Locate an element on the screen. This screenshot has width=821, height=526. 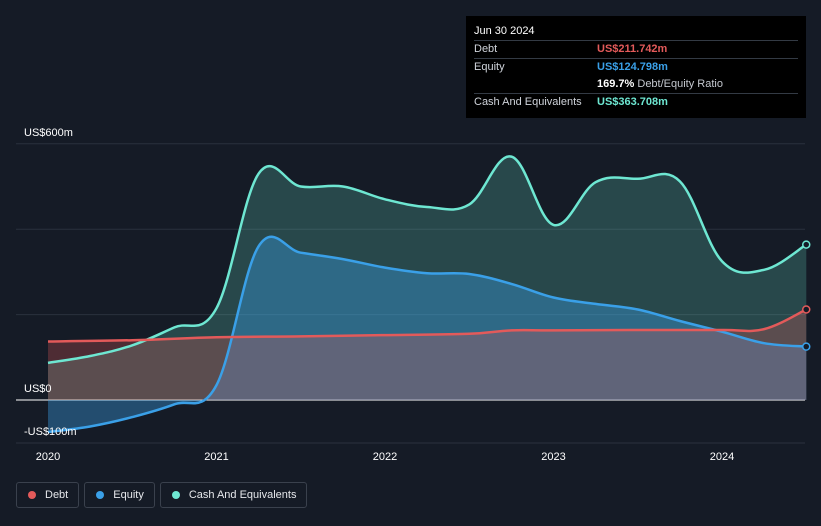
tooltip-row-debt: Debt US$211.742m is located at coordinates (636, 49).